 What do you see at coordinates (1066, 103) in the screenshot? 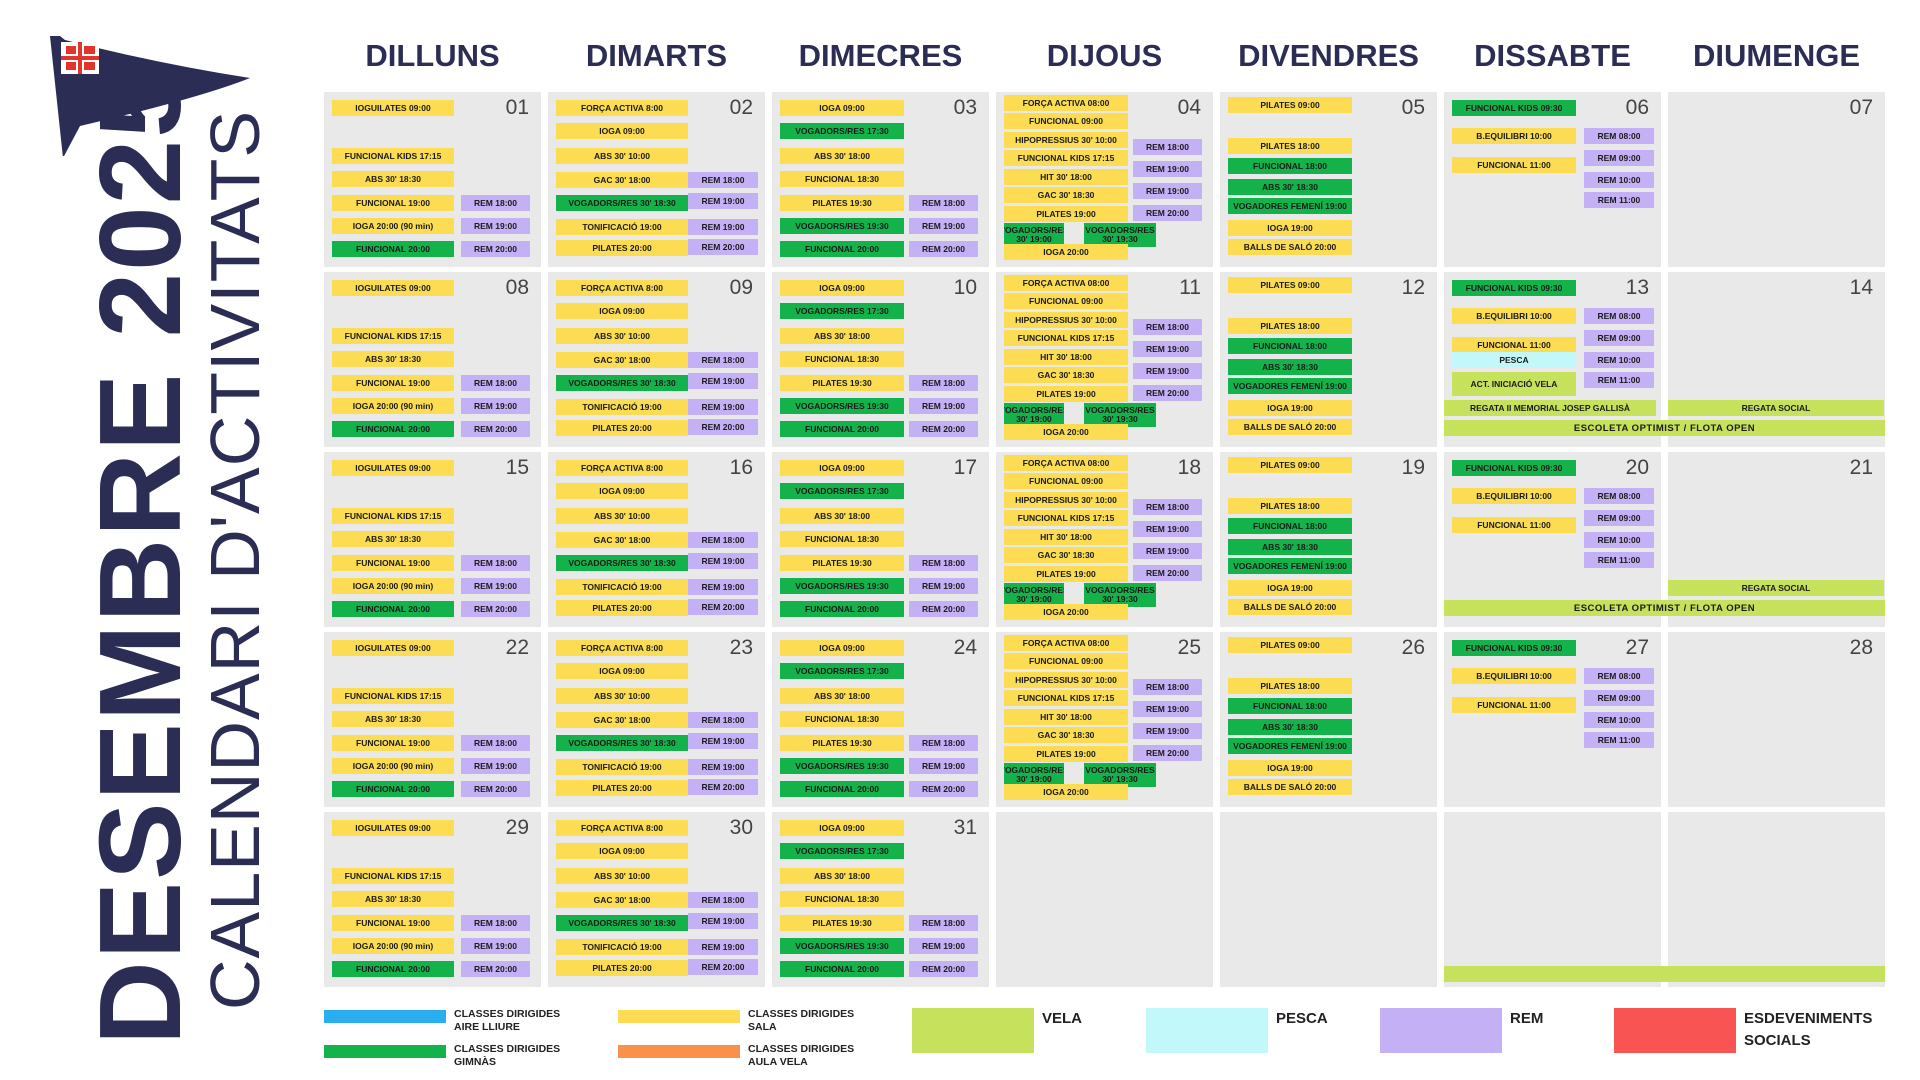
I see `event-sala: FORÇA ACTIVA 08:00` at bounding box center [1066, 103].